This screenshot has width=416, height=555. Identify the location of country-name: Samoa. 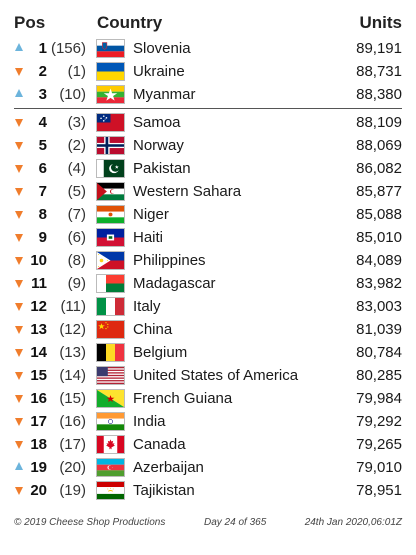
(157, 122).